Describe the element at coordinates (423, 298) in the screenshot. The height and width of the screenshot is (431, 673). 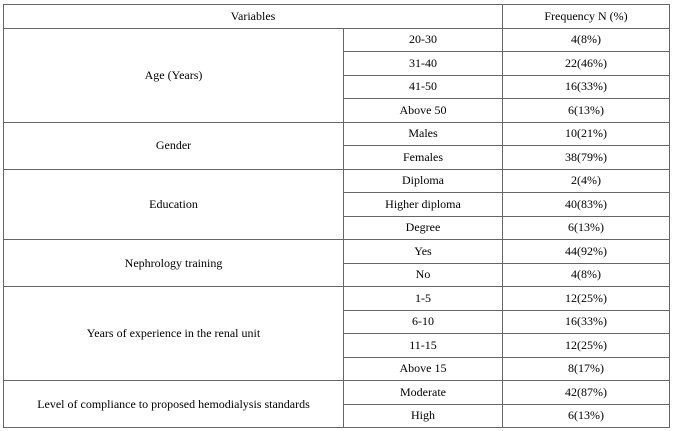
I see `level-cell: 1-5` at that location.